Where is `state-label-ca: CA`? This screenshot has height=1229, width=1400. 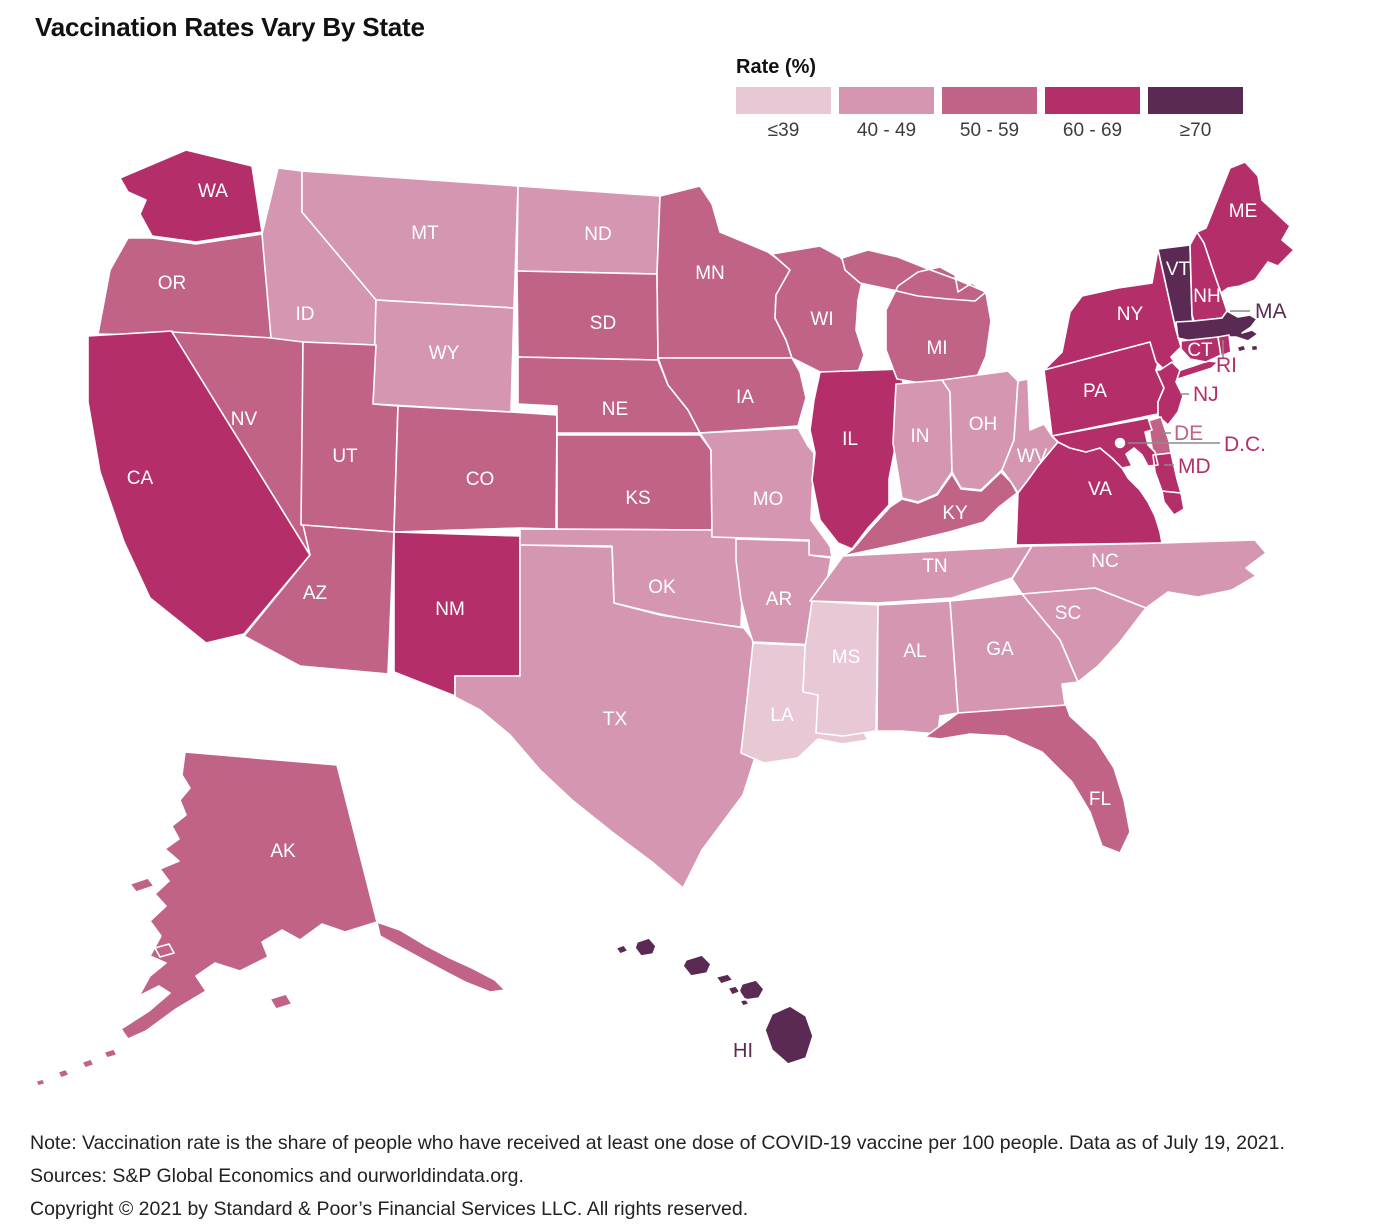 state-label-ca: CA is located at coordinates (140, 478).